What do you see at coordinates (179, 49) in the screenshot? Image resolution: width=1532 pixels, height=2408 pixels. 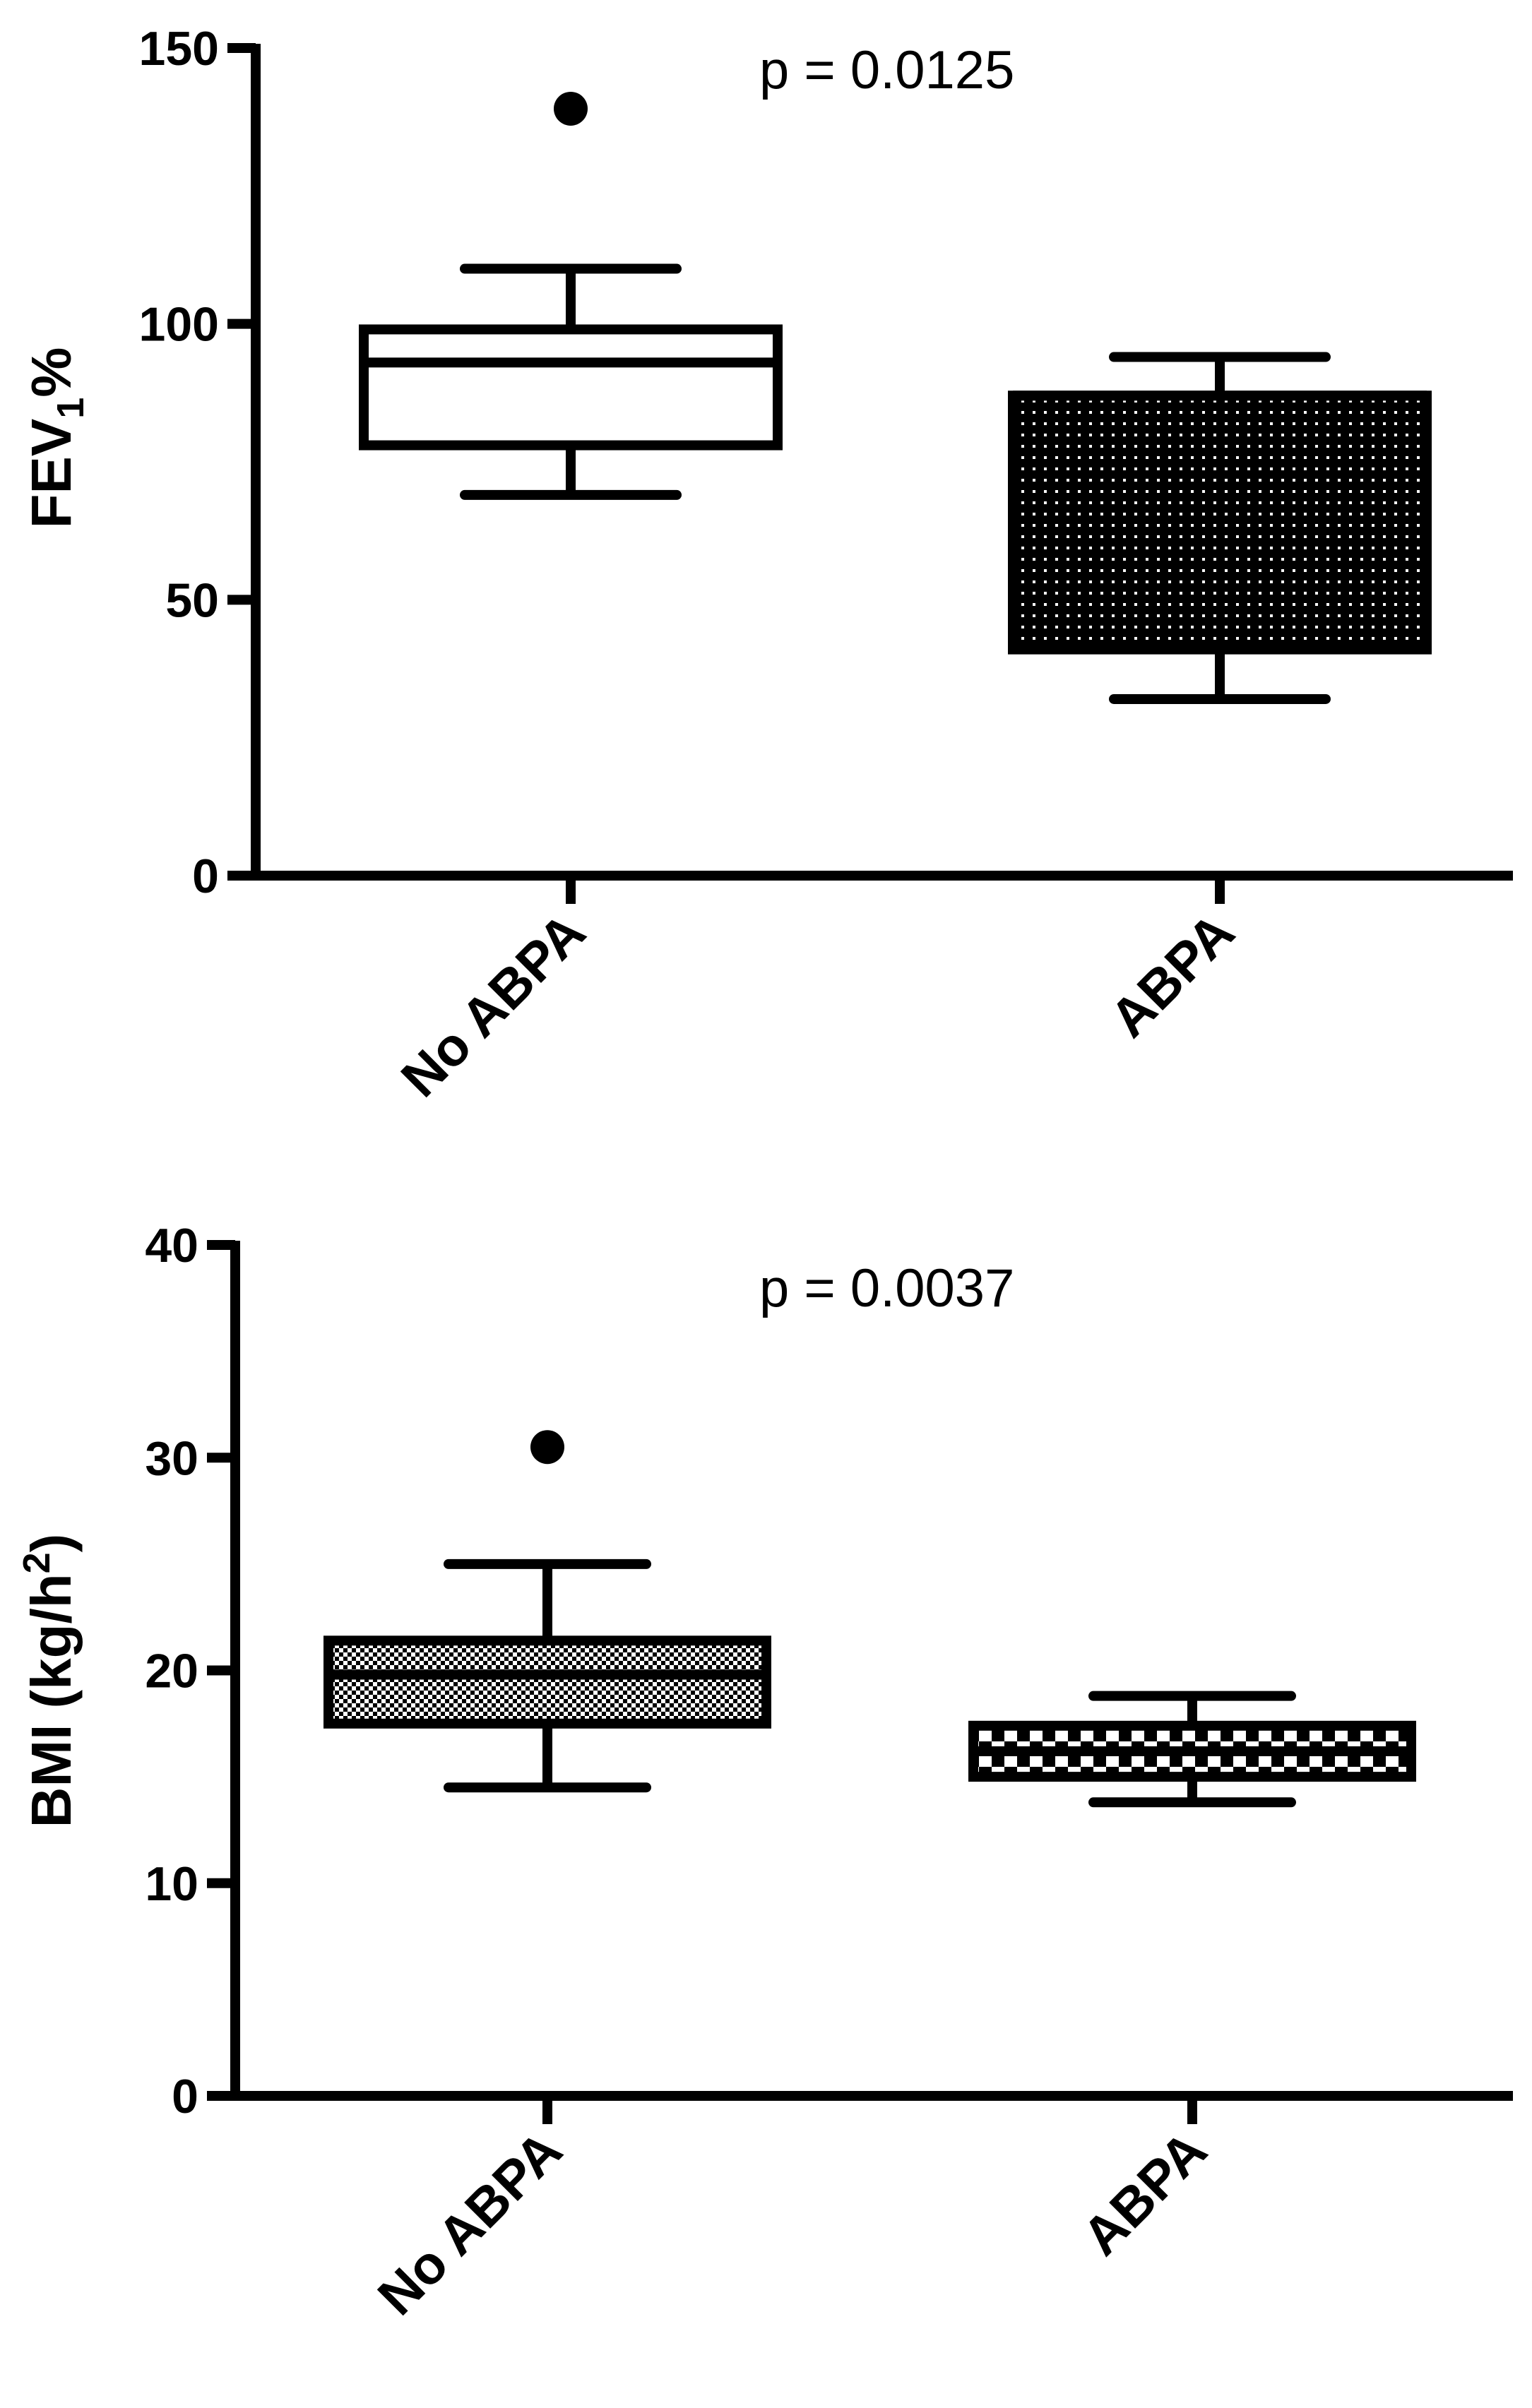 I see `y-tick-label: 150` at bounding box center [179, 49].